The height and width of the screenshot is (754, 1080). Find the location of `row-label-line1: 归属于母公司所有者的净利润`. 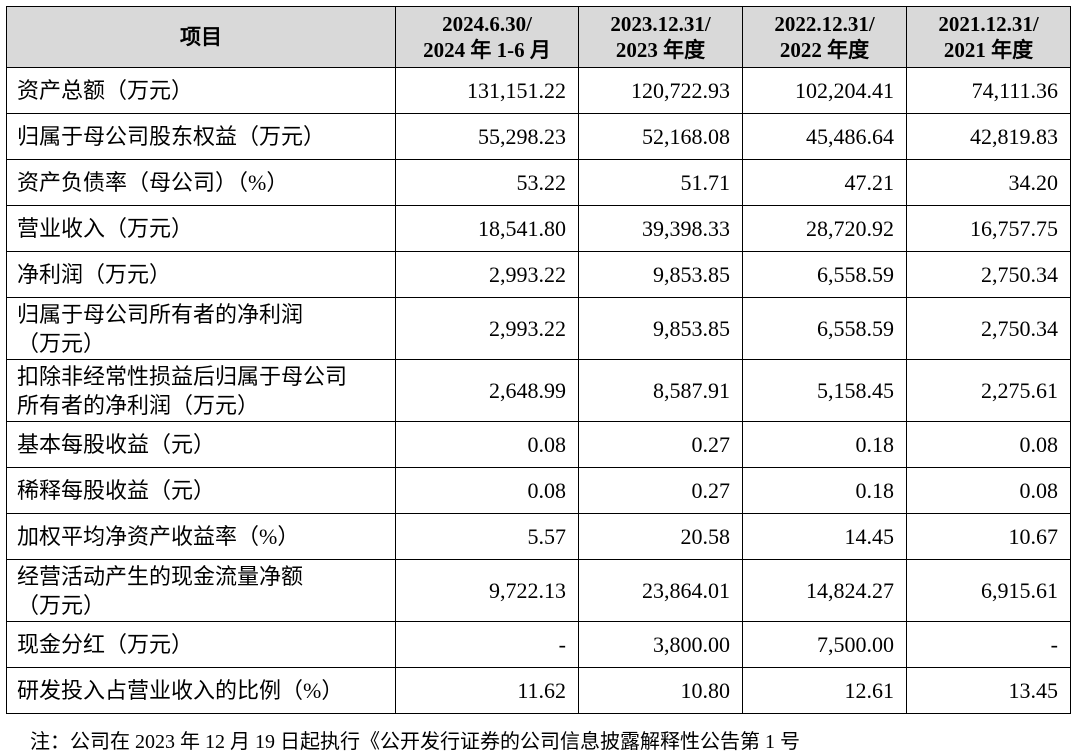

row-label-line1: 归属于母公司所有者的净利润 is located at coordinates (160, 314).